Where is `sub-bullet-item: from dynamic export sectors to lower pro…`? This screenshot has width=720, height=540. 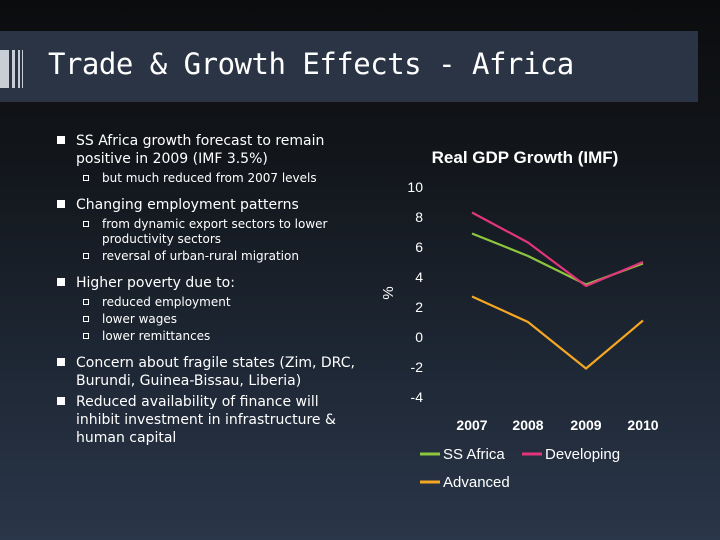 sub-bullet-item: from dynamic export sectors to lower pro… is located at coordinates (208, 232).